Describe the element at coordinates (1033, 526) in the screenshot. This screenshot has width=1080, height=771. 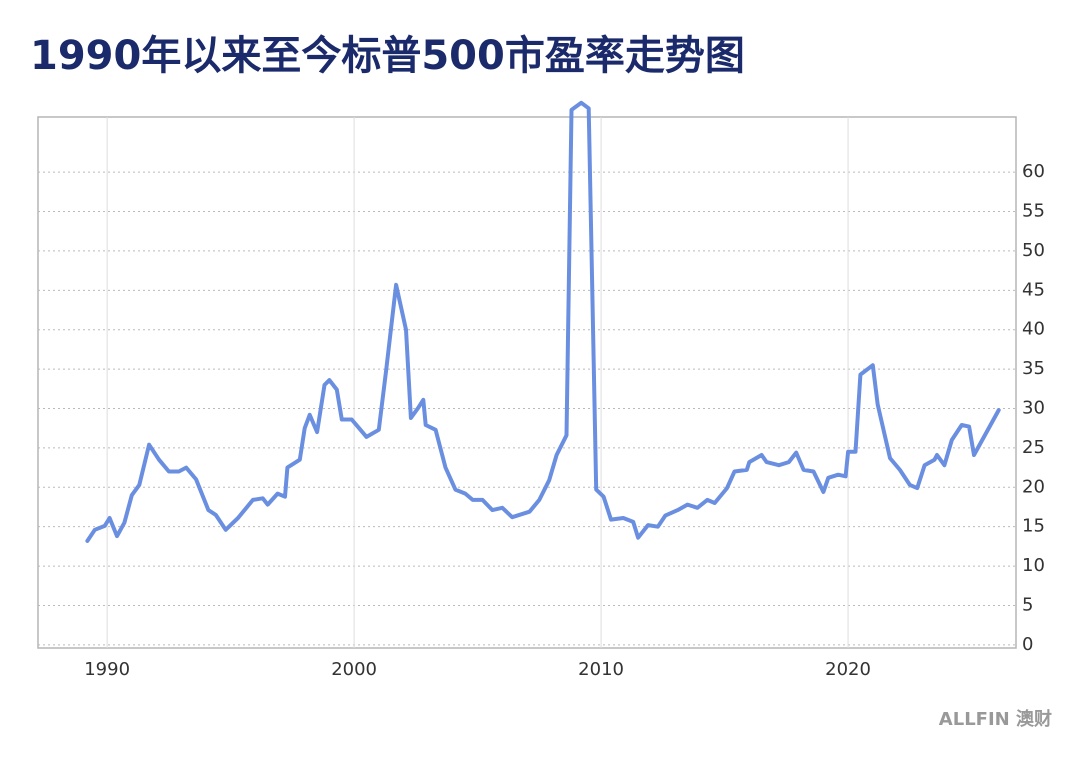
I see `y-tick-label: 15` at that location.